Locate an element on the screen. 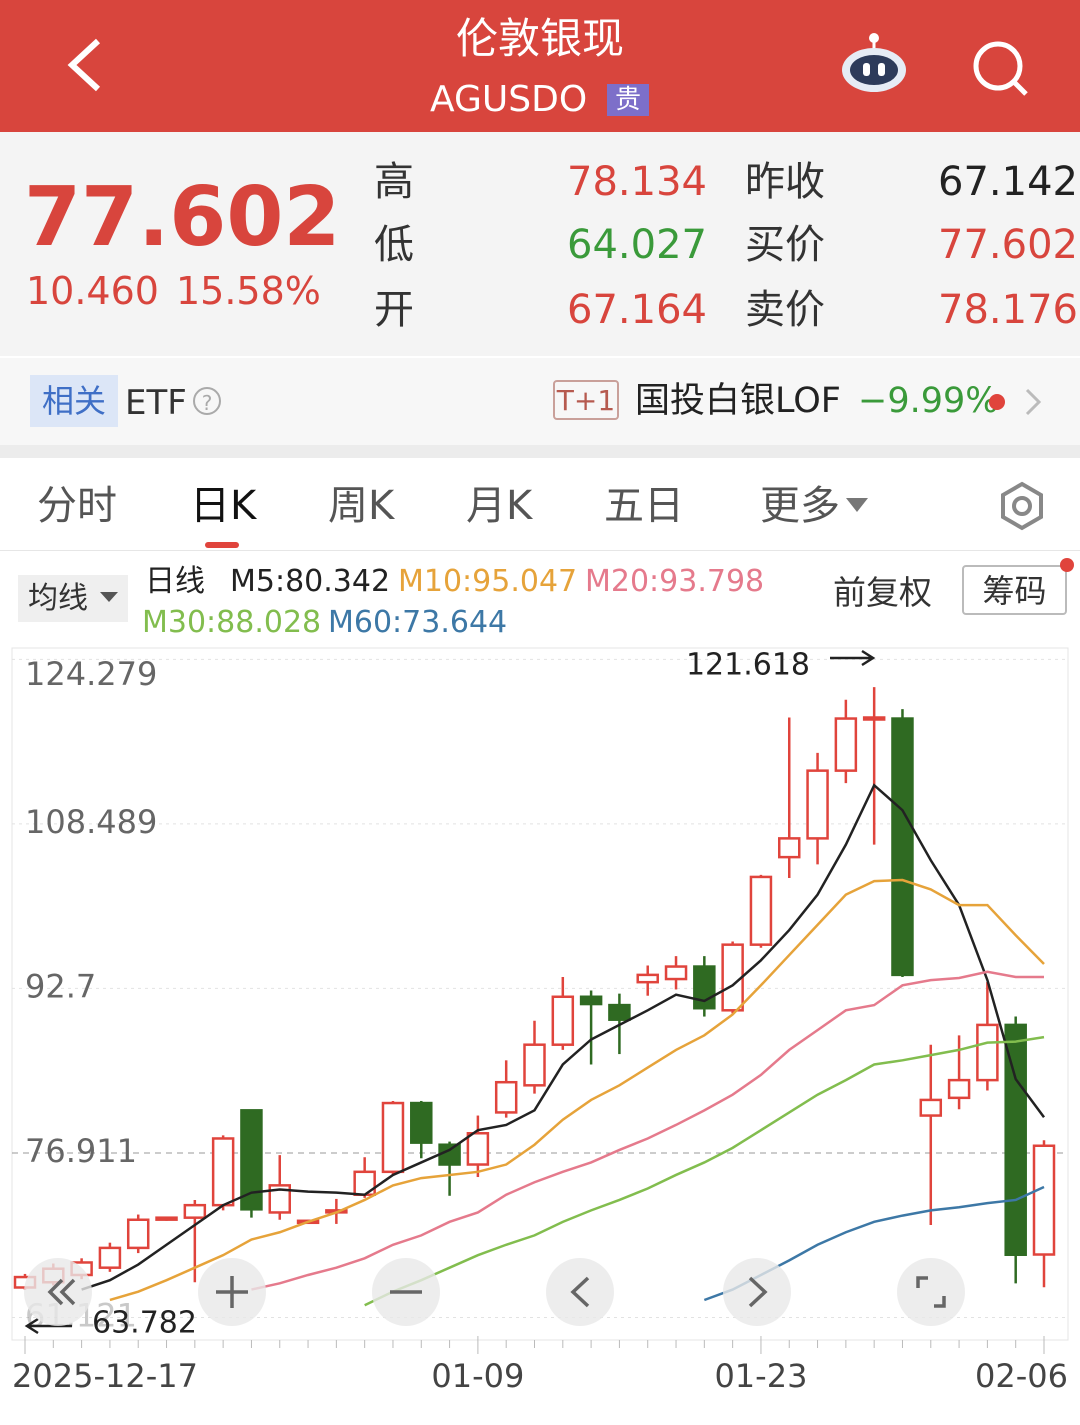 This screenshot has width=1080, height=1425. code: AGUSDO is located at coordinates (509, 99).